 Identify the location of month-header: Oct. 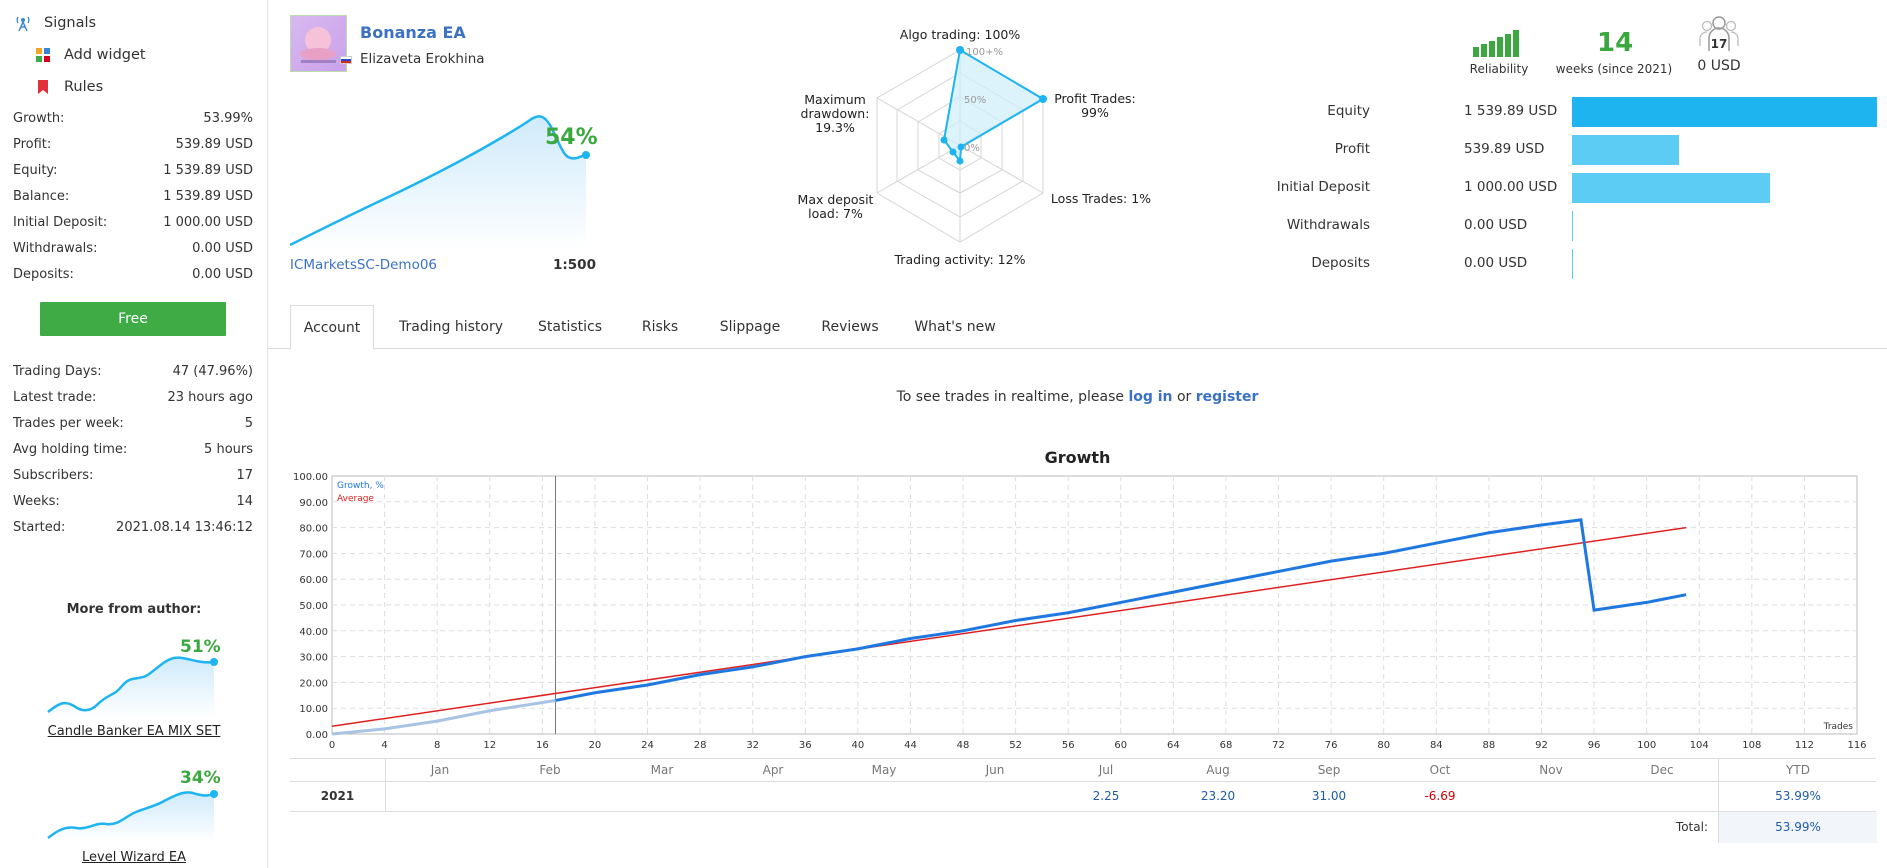
(1440, 770).